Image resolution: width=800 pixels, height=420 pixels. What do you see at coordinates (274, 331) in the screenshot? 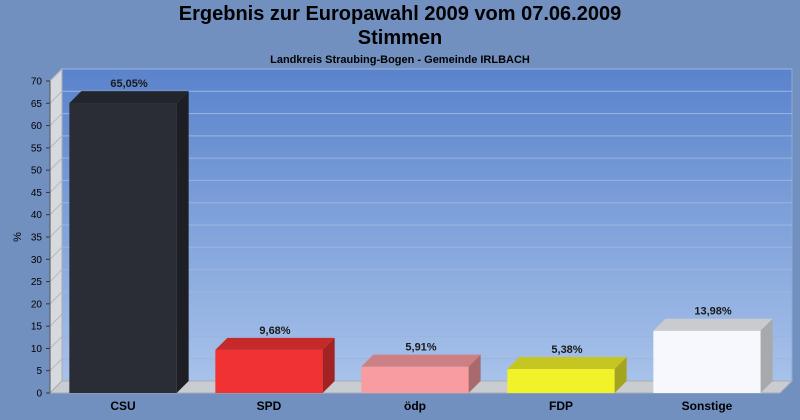
I see `data-label: 9,68%` at bounding box center [274, 331].